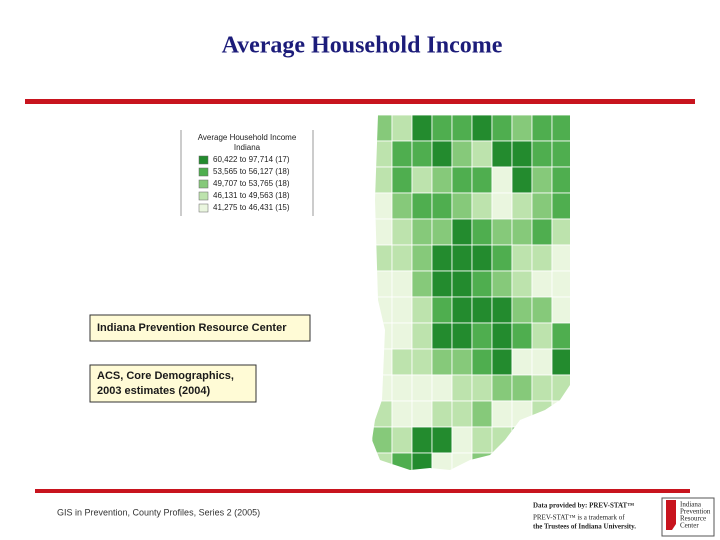  What do you see at coordinates (584, 527) in the screenshot?
I see `credit: the Trustees of Indiana University.` at bounding box center [584, 527].